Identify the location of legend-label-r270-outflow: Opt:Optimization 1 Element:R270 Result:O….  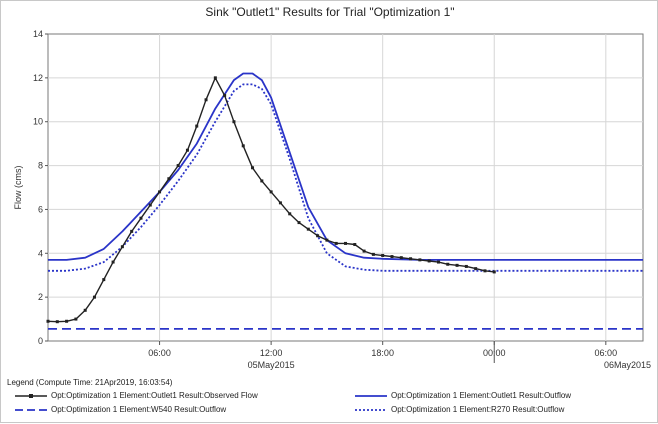
(478, 409).